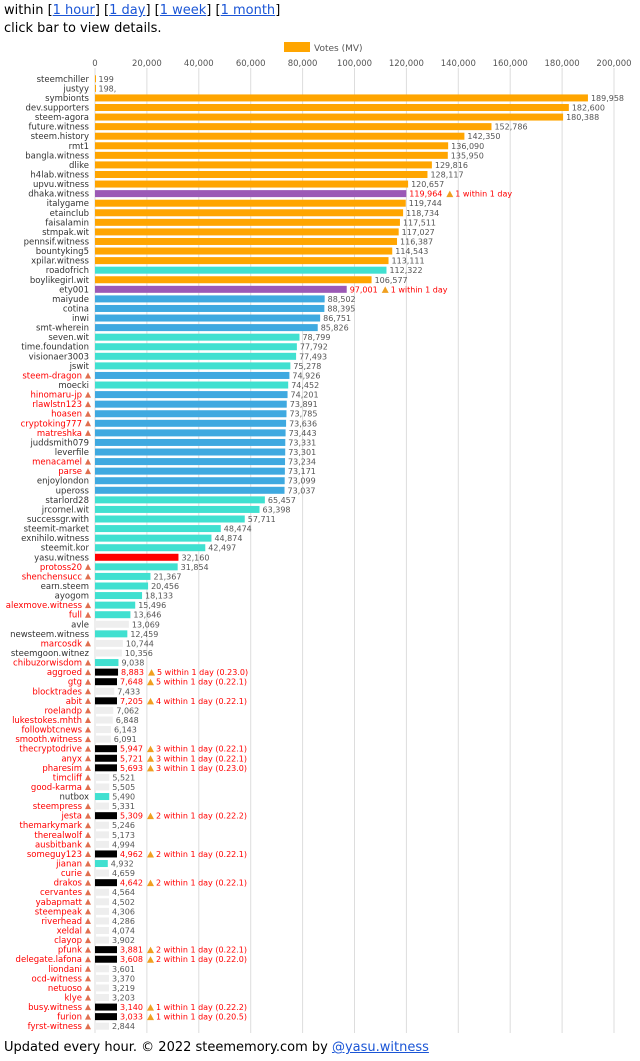  I want to click on author-link: @yasu.witness, so click(380, 1047).